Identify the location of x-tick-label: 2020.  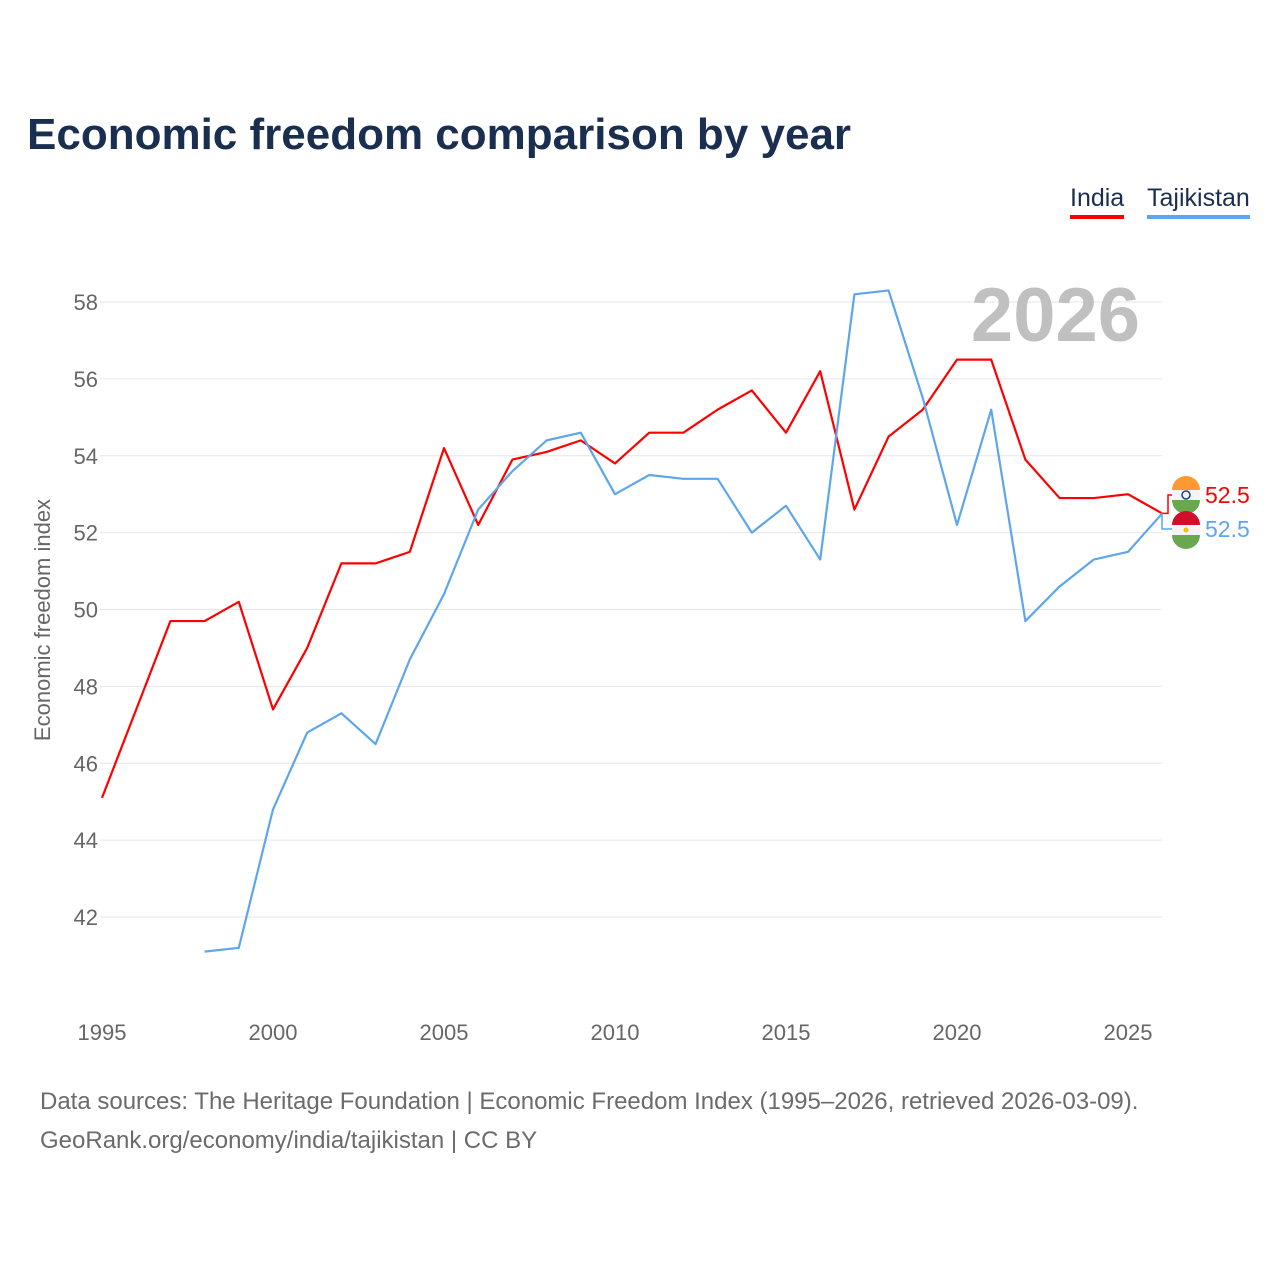
(957, 1032).